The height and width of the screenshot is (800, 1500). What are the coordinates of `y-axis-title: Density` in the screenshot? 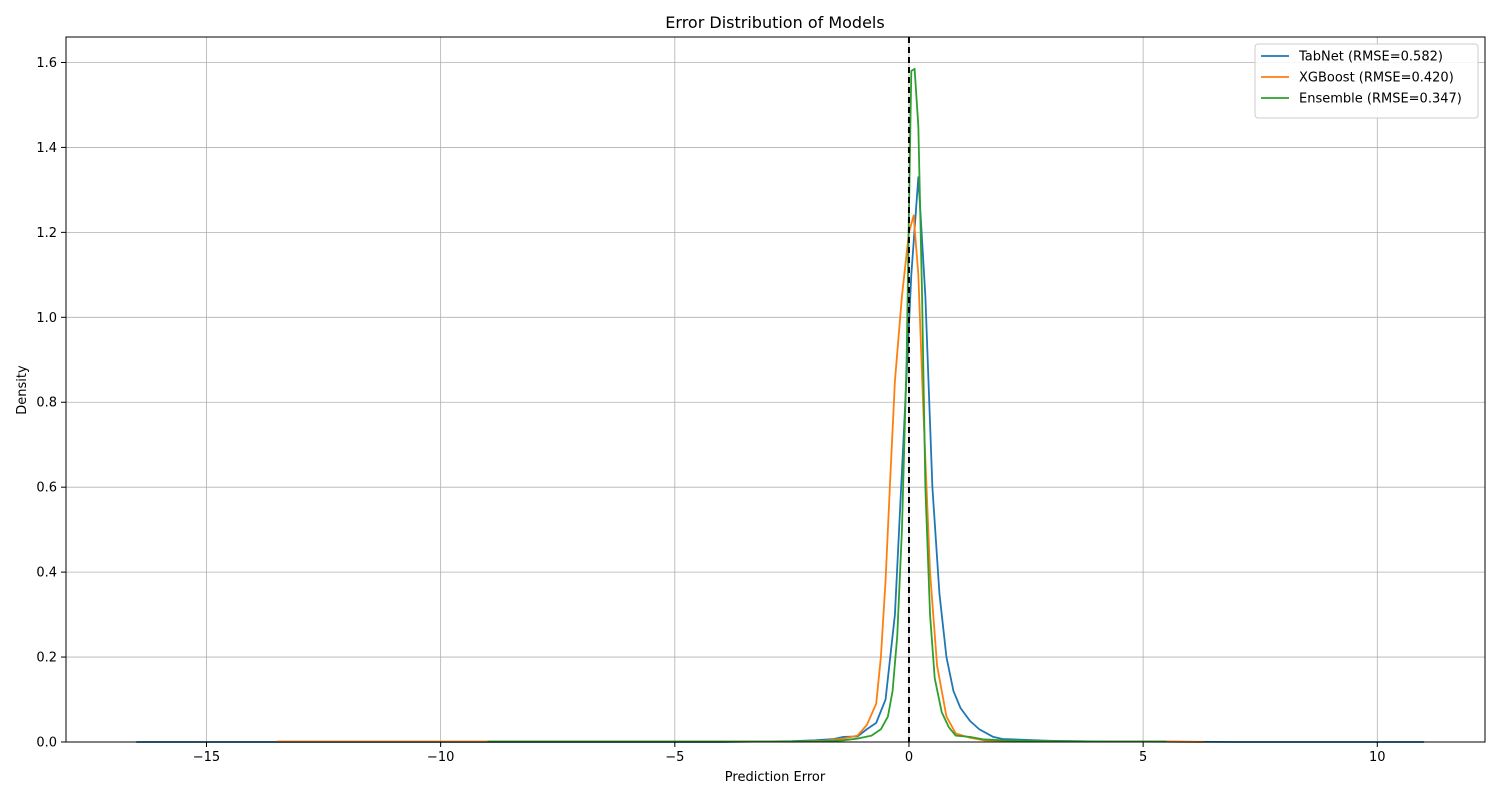 It's located at (22, 390).